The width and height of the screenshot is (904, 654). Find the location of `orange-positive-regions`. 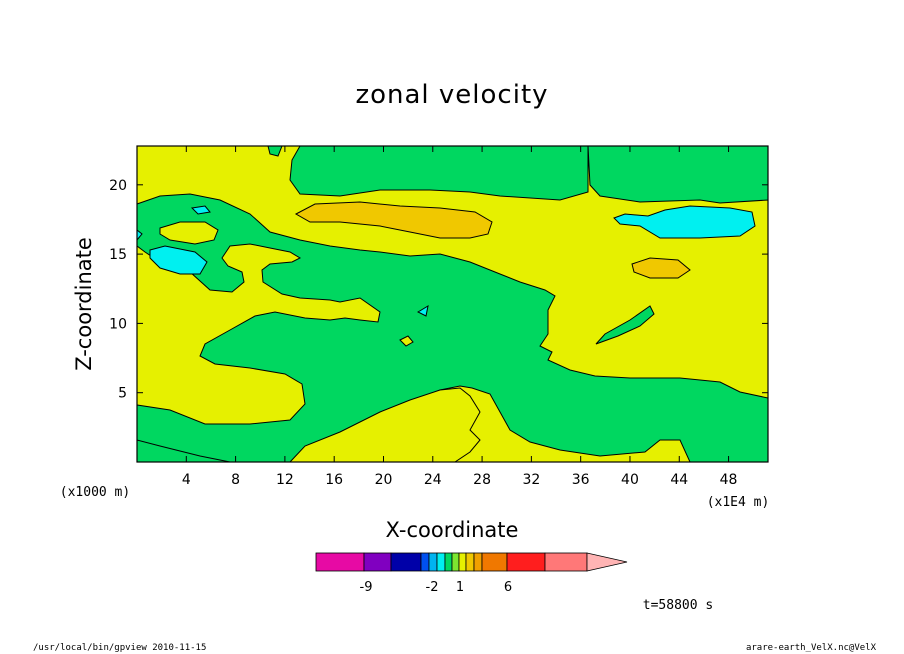

orange-positive-regions is located at coordinates (492, 240).